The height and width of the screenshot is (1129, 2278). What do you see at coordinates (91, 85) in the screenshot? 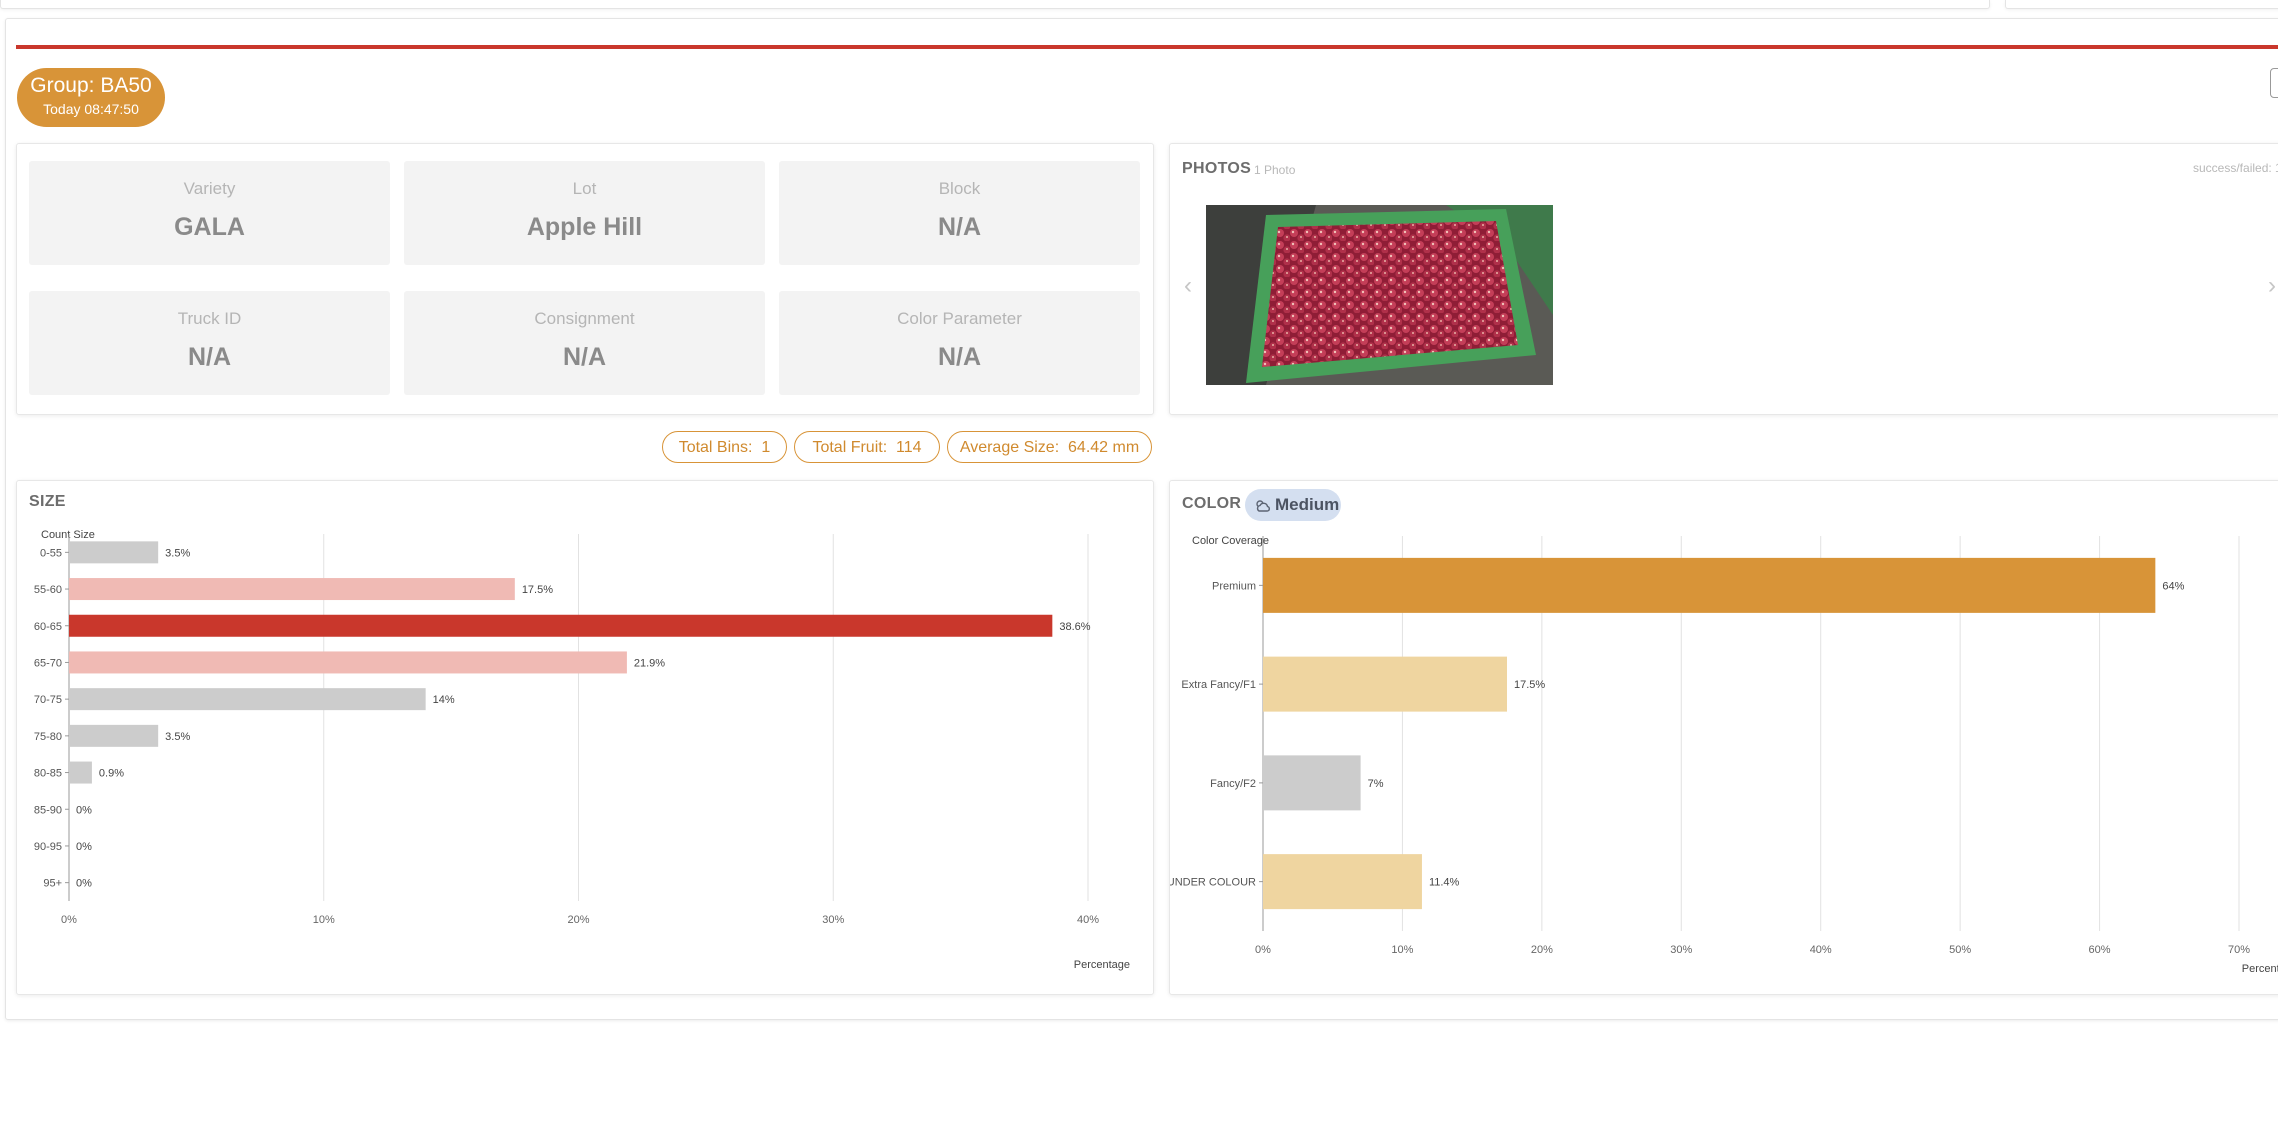
I see `group-title: Group: BA50` at bounding box center [91, 85].